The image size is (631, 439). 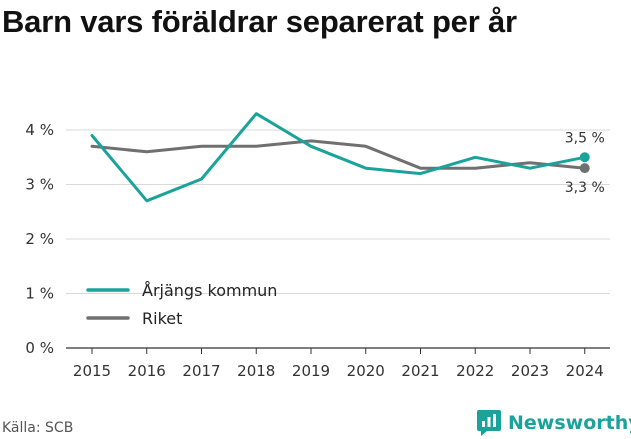 I want to click on y-tick-label: 2 %, so click(x=39, y=239).